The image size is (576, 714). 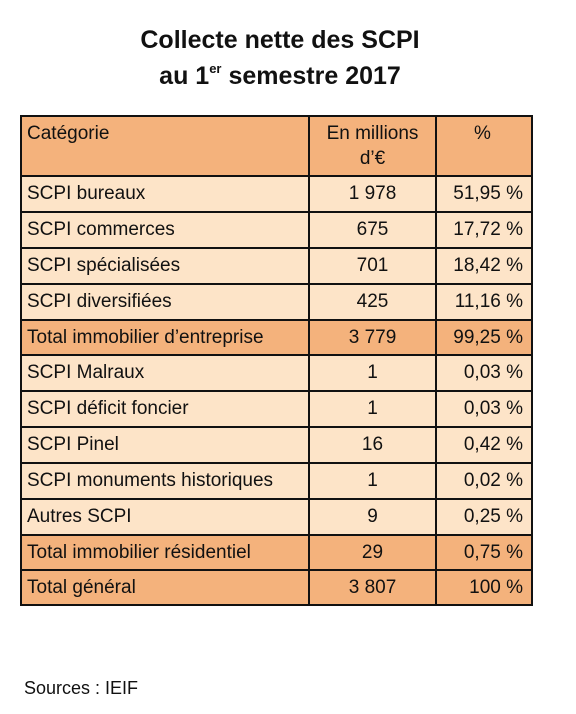 I want to click on table-row: SCPI Pinel 16 0,42 %, so click(x=276, y=445).